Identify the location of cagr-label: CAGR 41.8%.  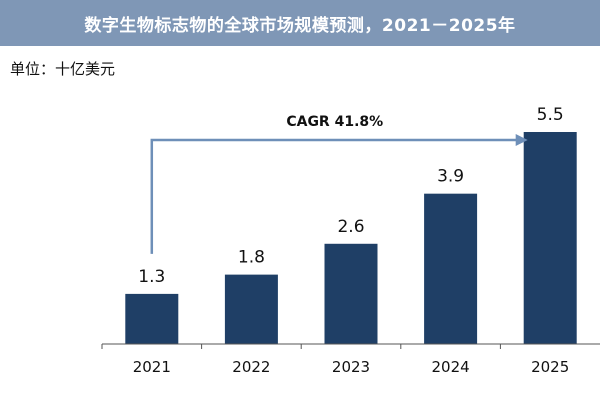
(334, 122).